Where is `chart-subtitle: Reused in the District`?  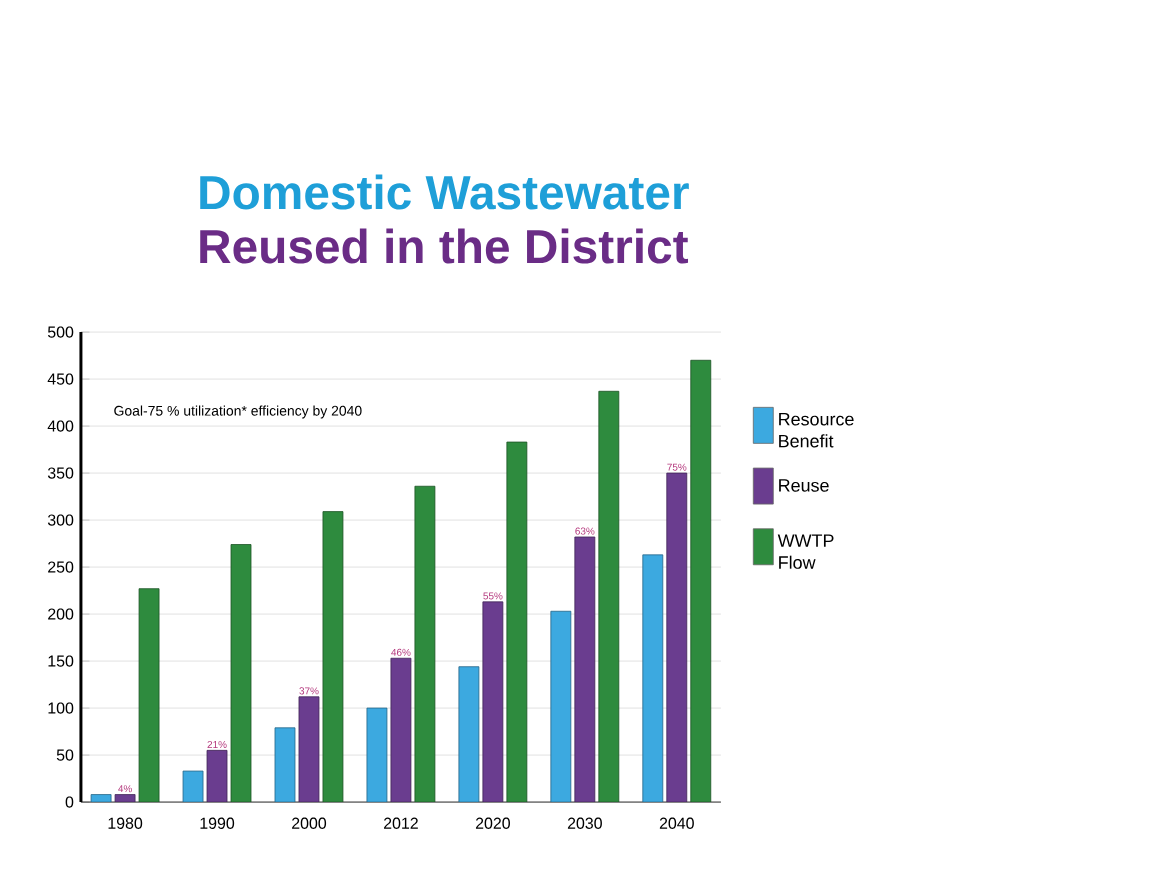 chart-subtitle: Reused in the District is located at coordinates (444, 246).